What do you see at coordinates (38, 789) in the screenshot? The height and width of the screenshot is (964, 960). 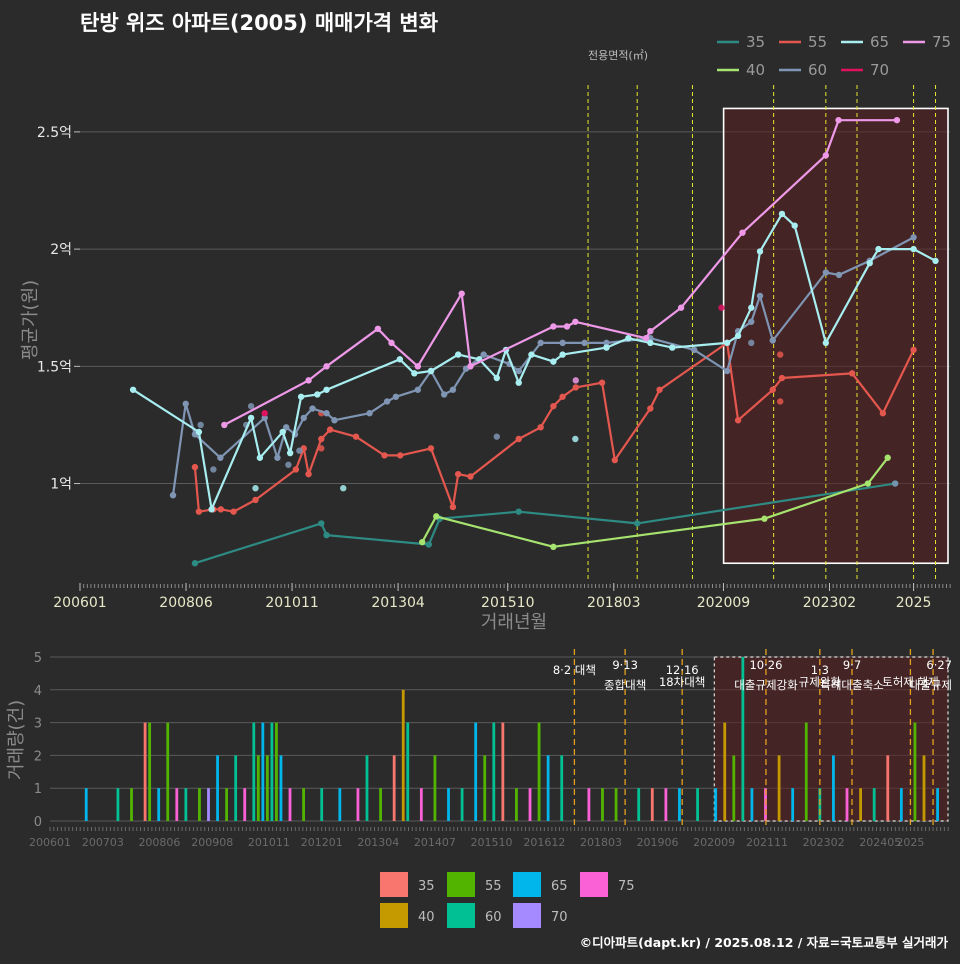 I see `volume-y-tick-label: 1` at bounding box center [38, 789].